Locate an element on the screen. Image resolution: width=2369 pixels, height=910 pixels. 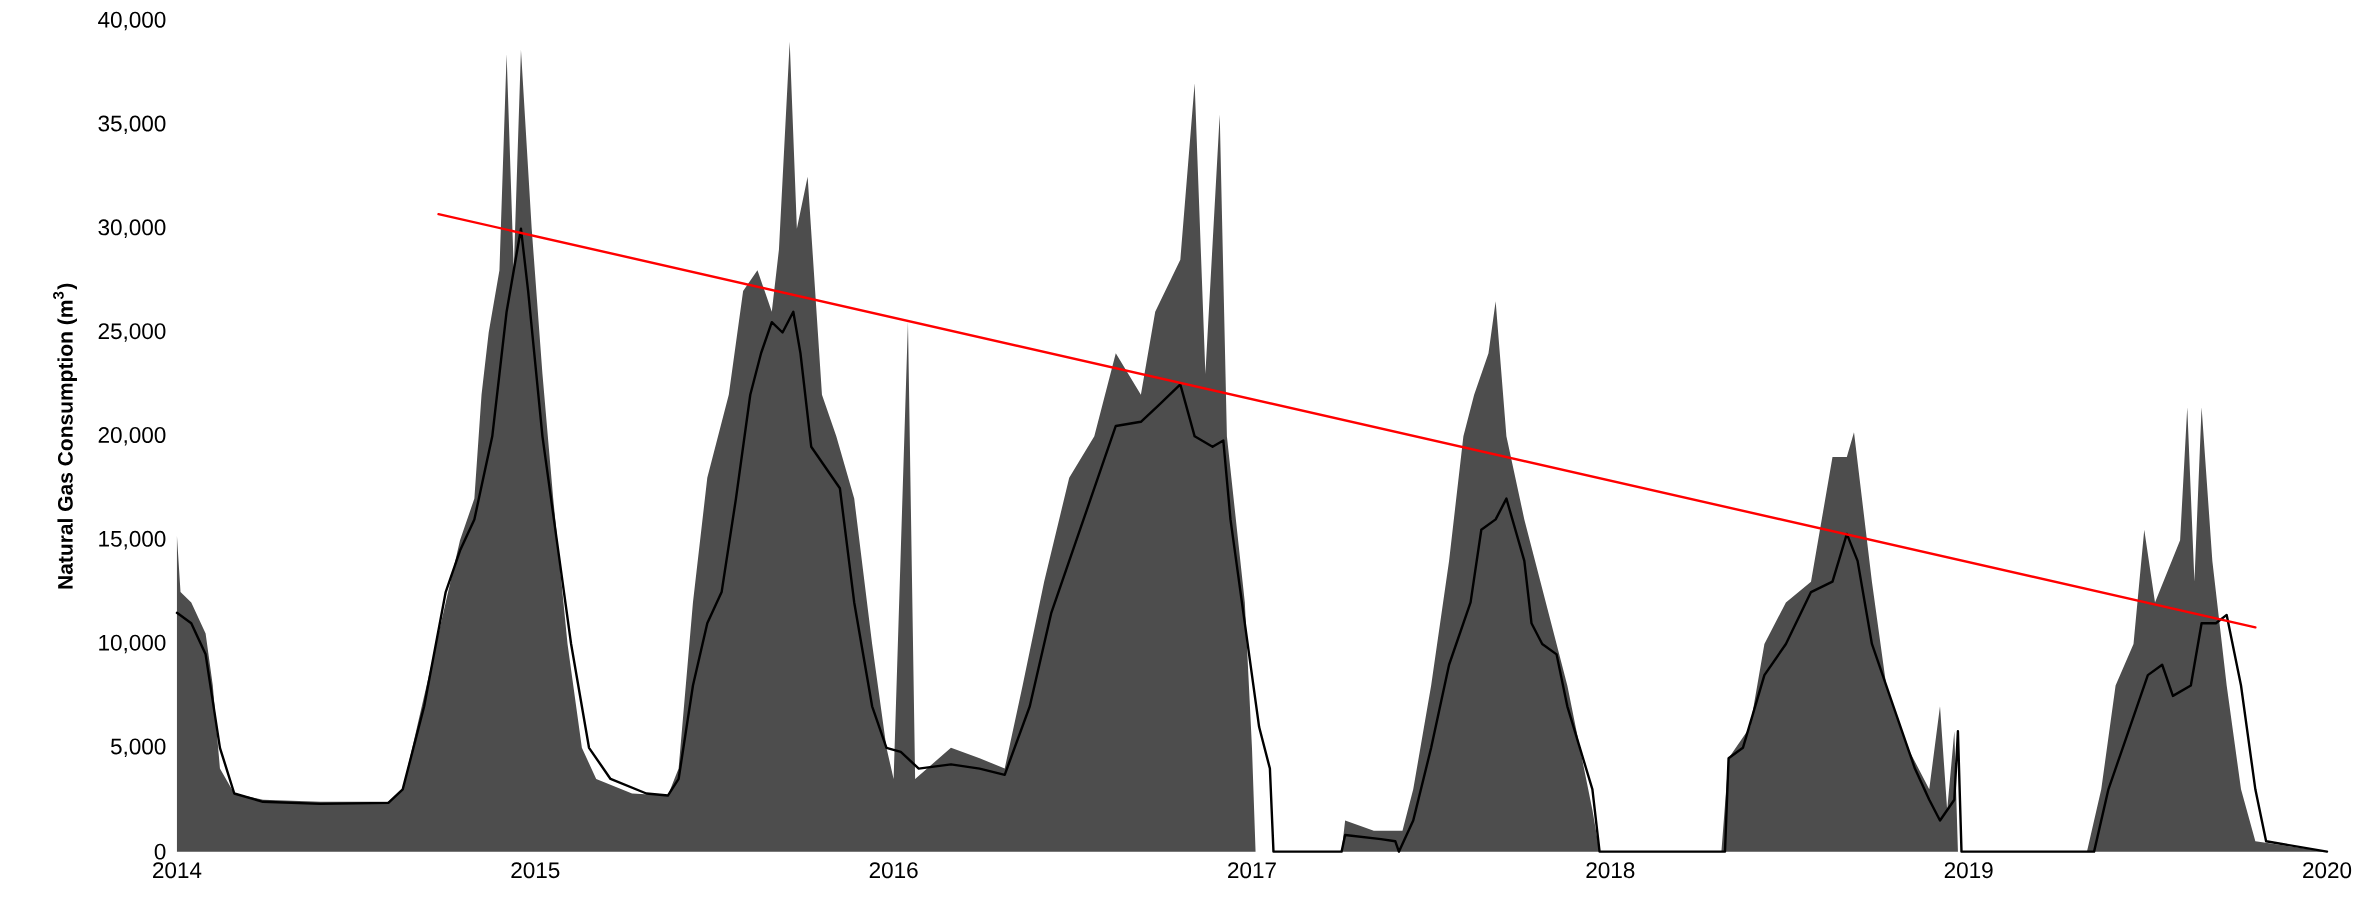
x-tick-label: 2017 is located at coordinates (1252, 870).